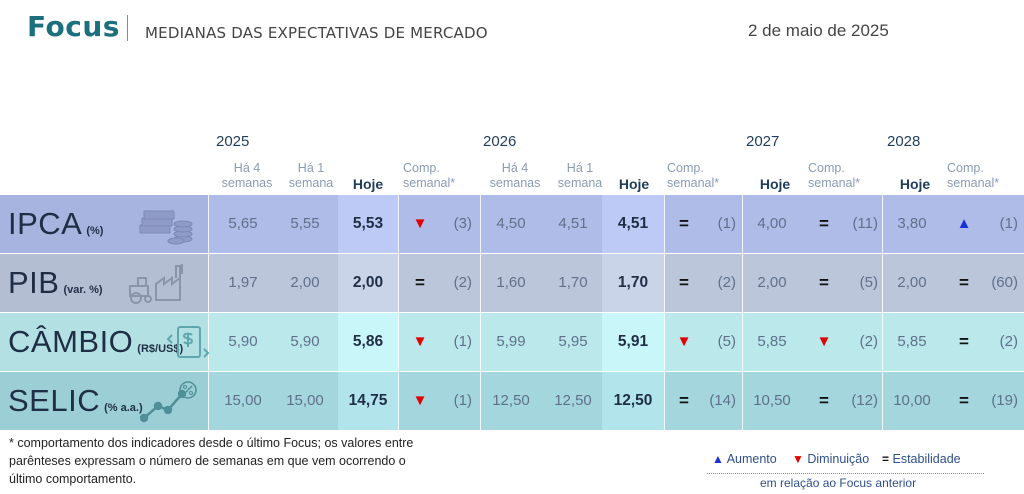 This screenshot has width=1024, height=494. I want to click on exchange-dollar-icon, so click(196, 343).